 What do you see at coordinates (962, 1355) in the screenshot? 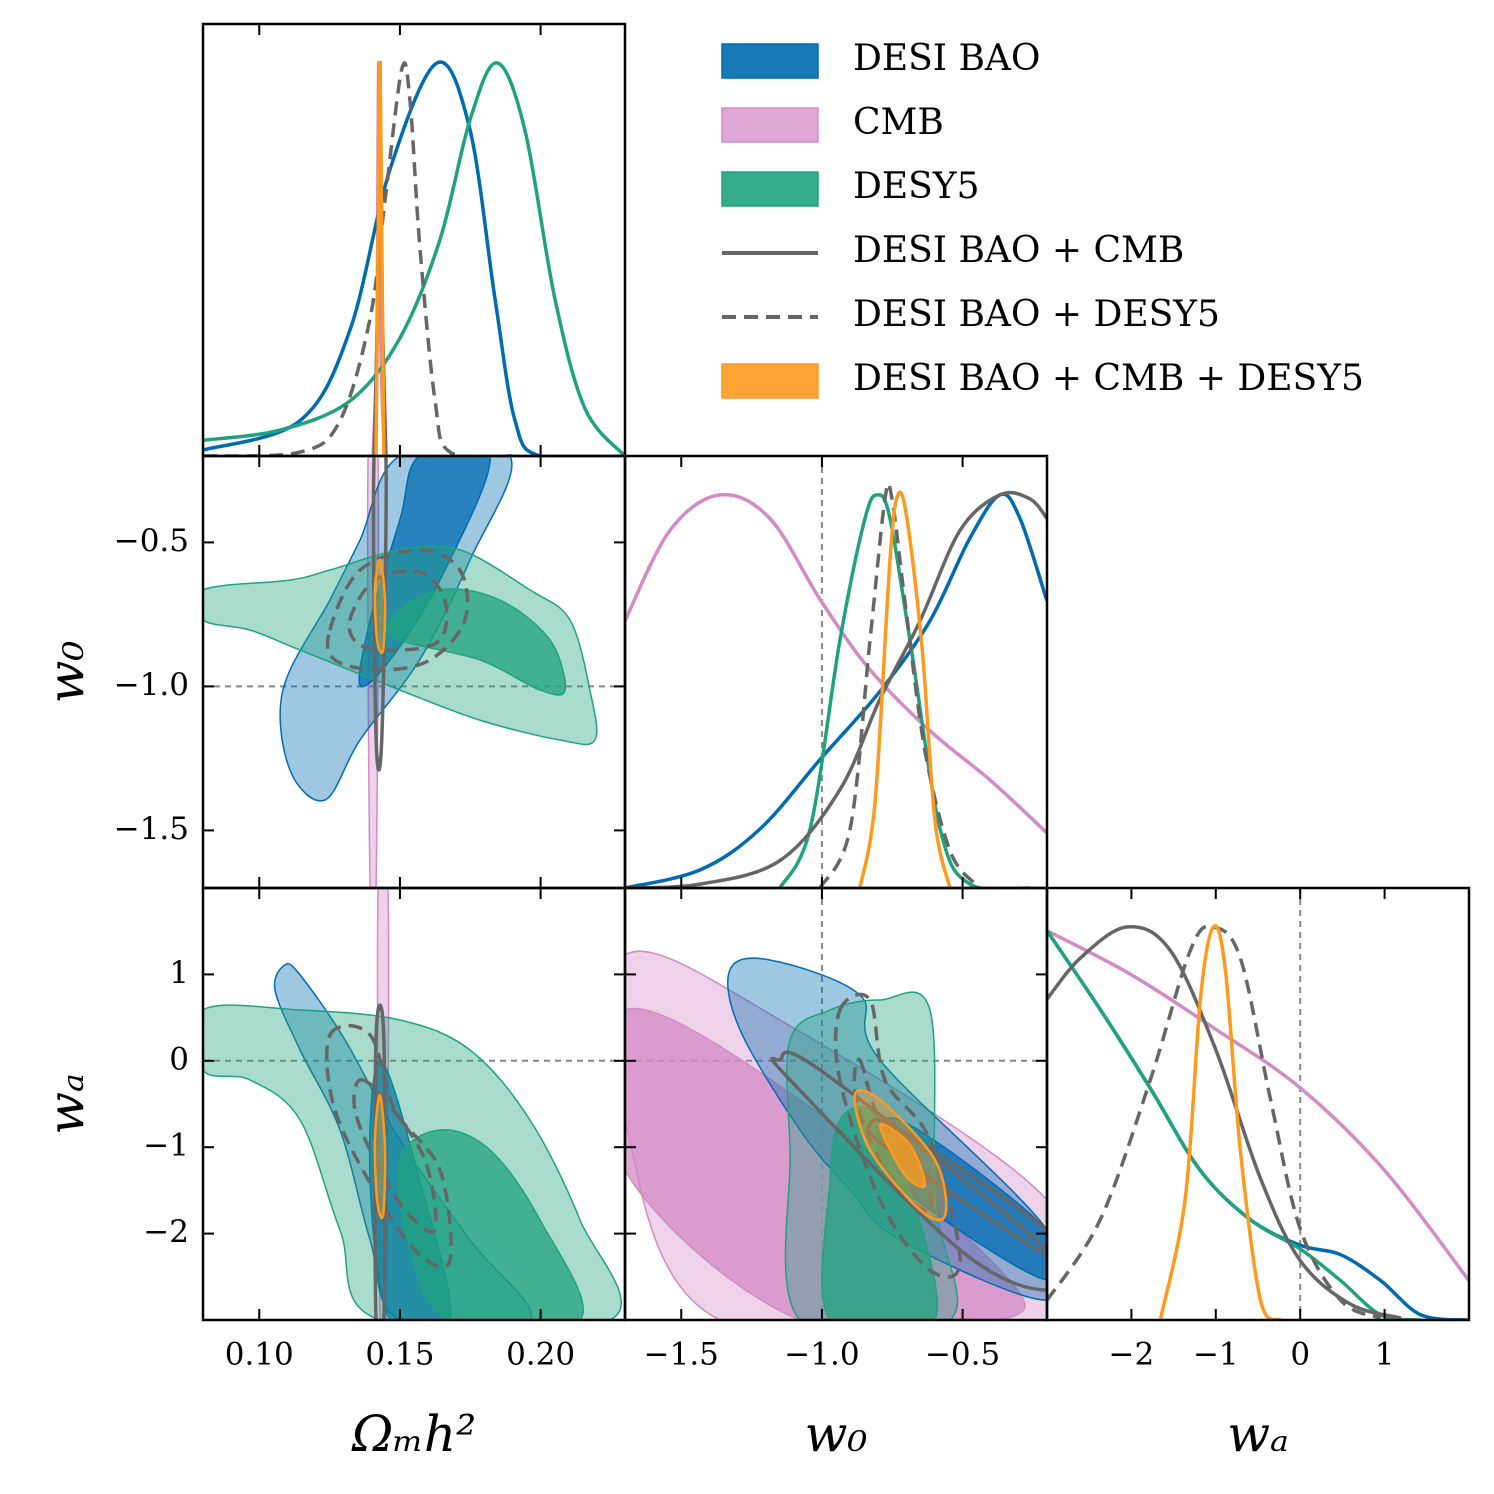
I see `x-tick-label: −0.5` at bounding box center [962, 1355].